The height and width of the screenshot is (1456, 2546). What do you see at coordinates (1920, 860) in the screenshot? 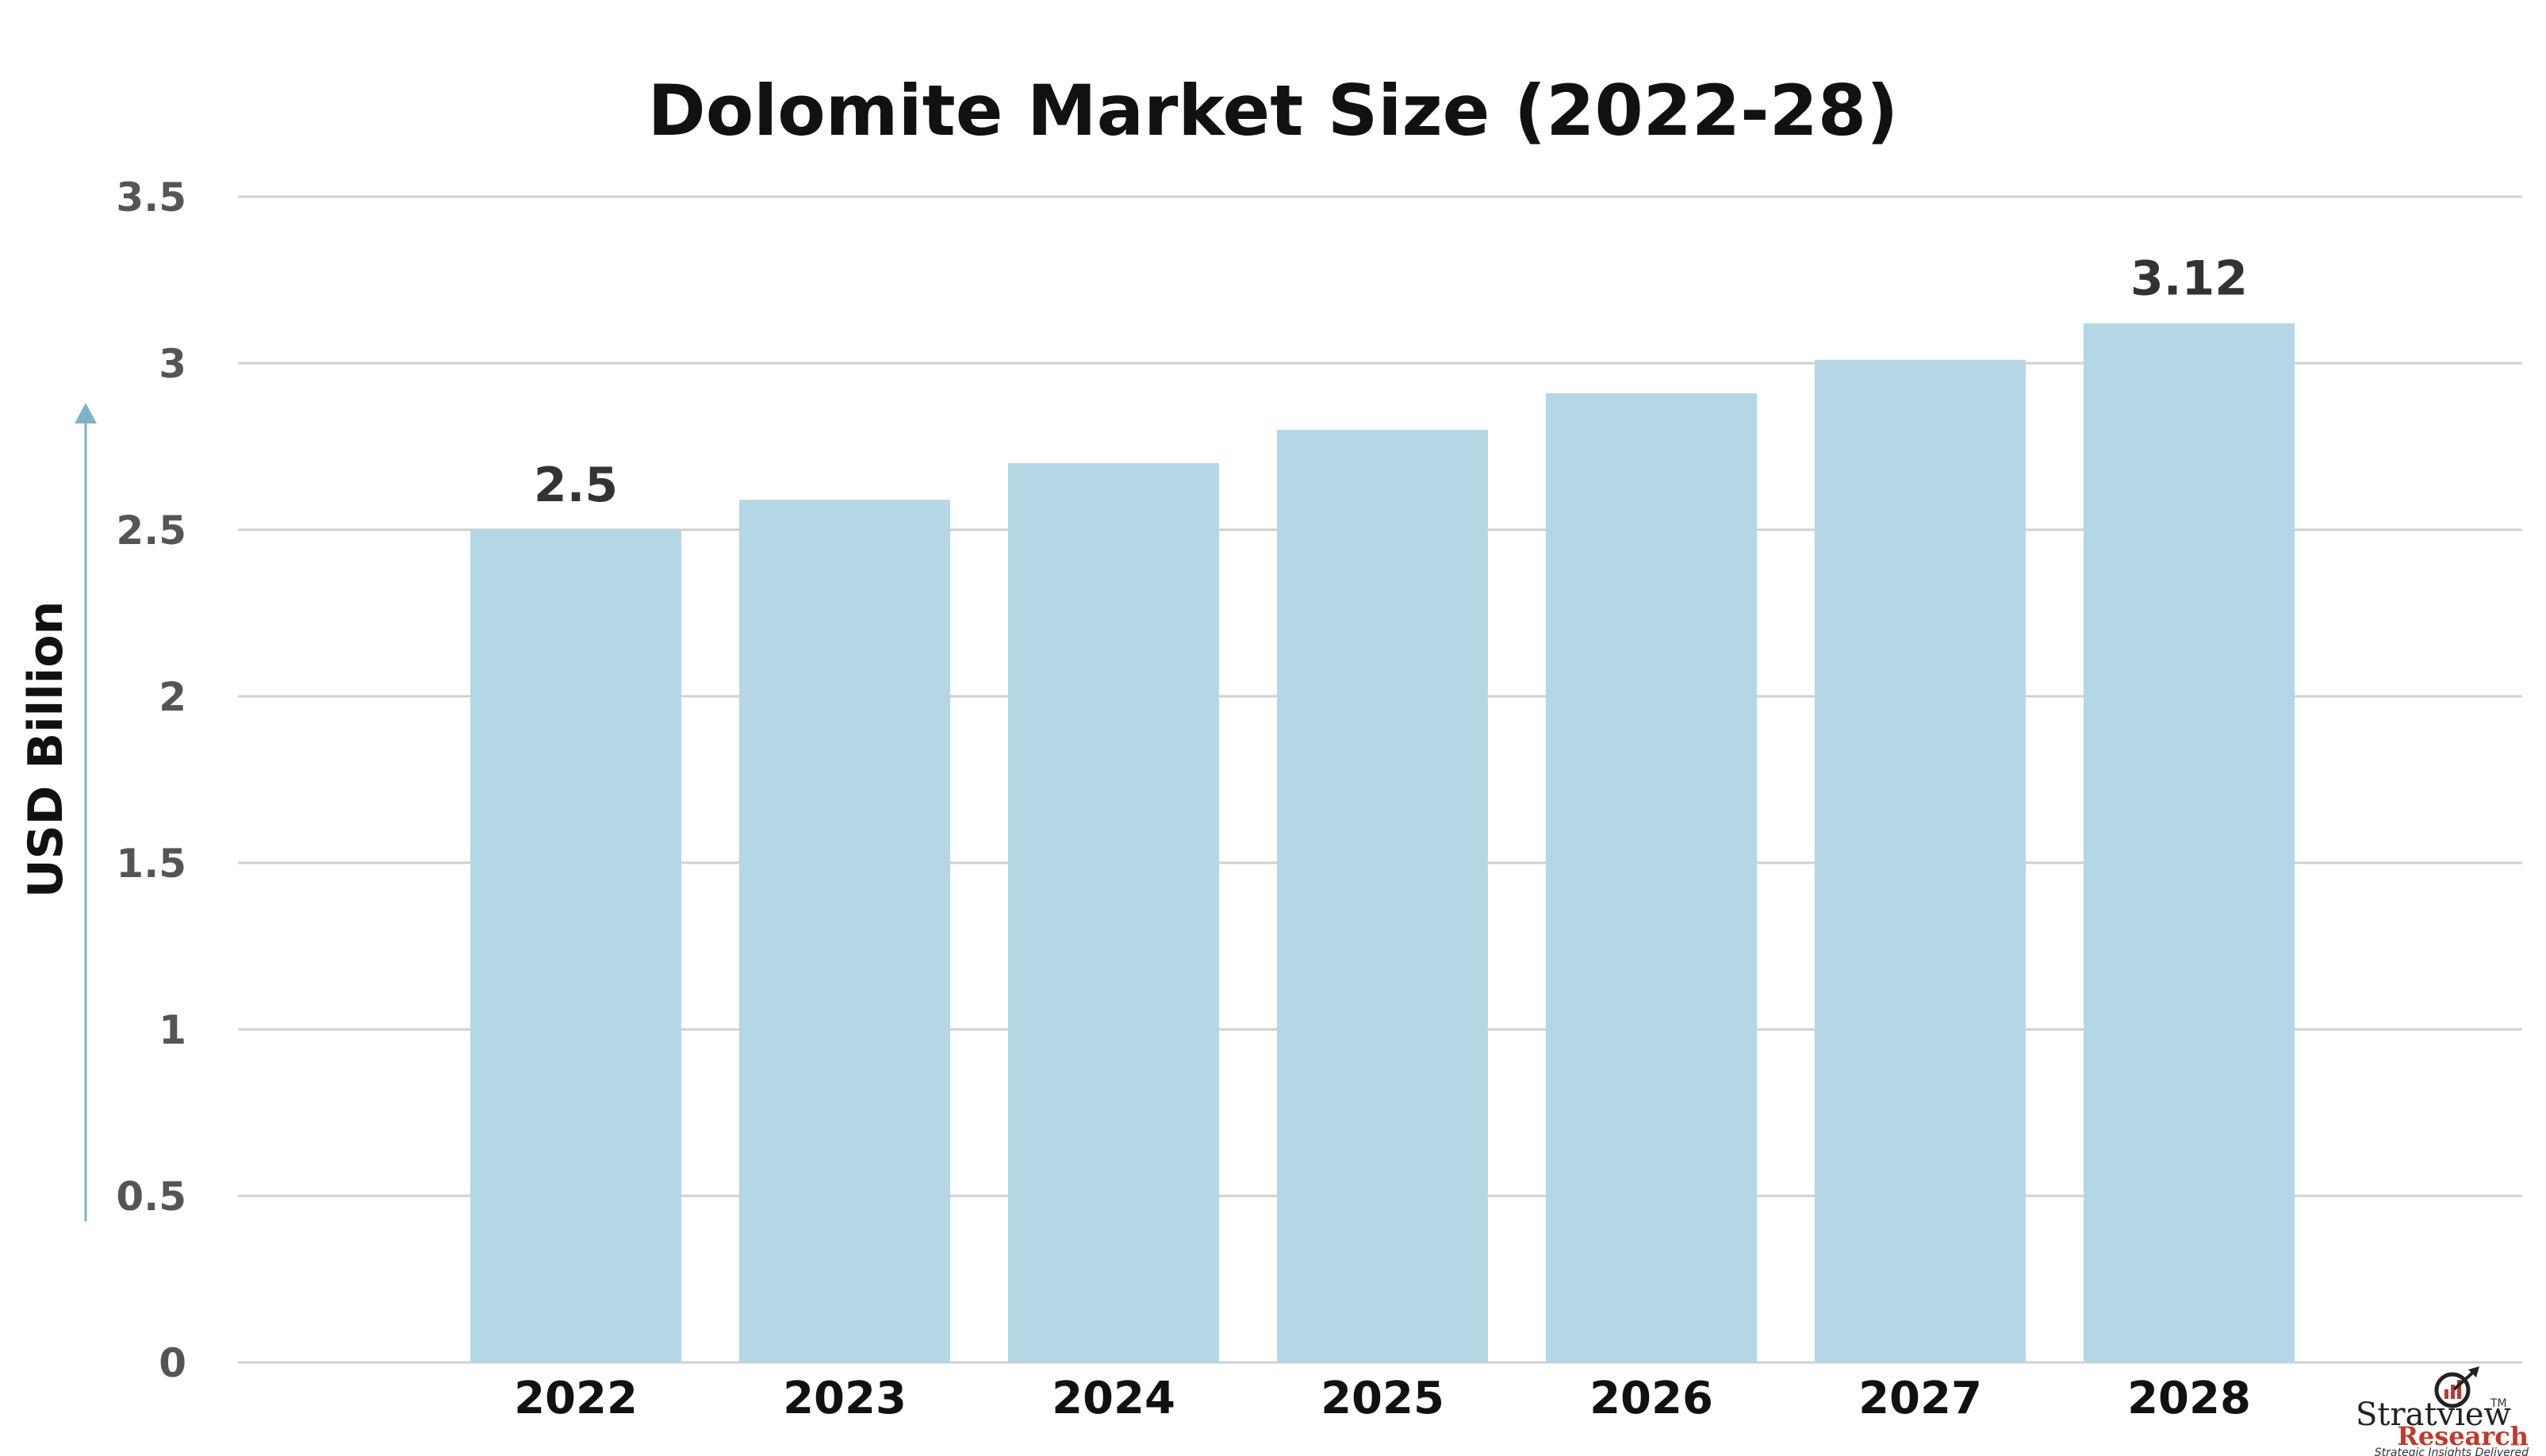
I see `bar-2027` at bounding box center [1920, 860].